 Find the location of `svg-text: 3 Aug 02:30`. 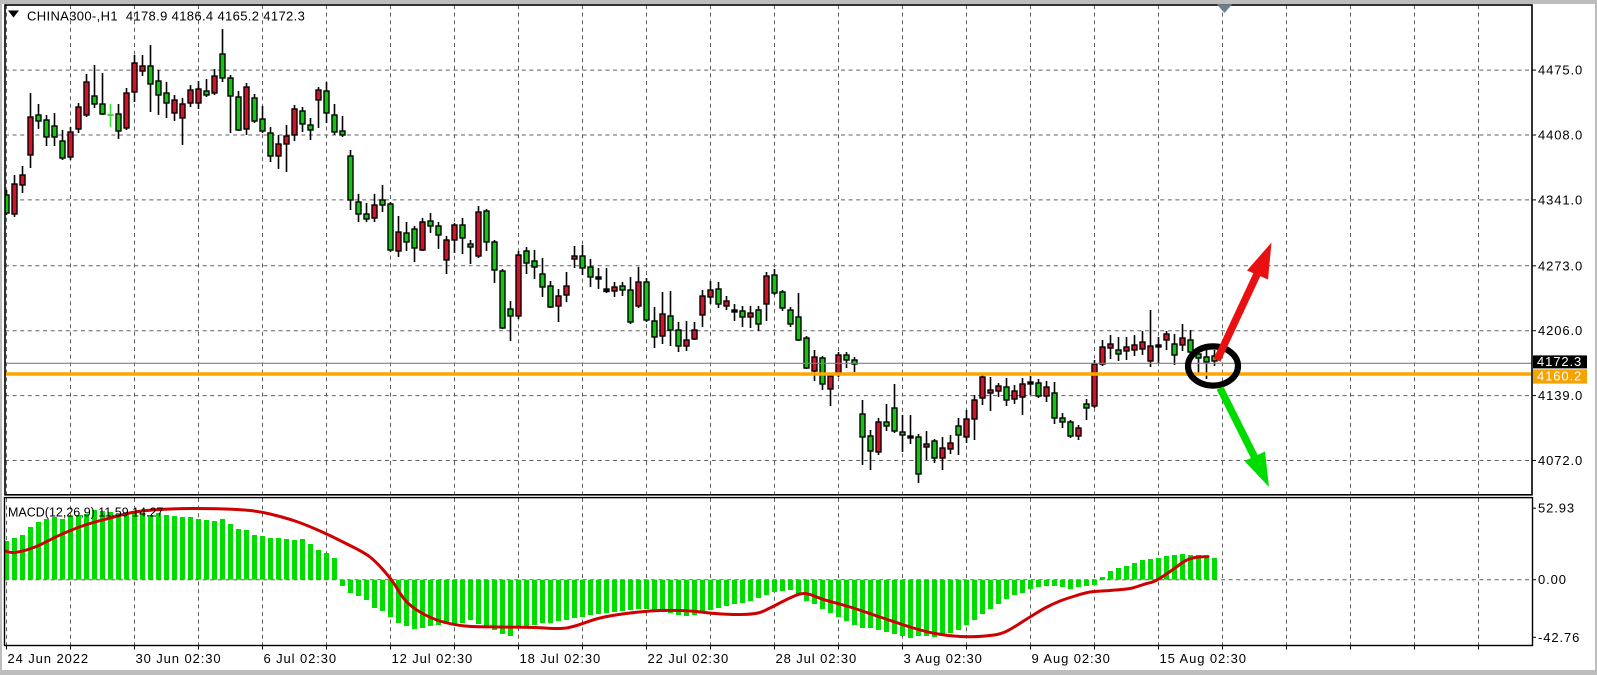

svg-text: 3 Aug 02:30 is located at coordinates (943, 658).